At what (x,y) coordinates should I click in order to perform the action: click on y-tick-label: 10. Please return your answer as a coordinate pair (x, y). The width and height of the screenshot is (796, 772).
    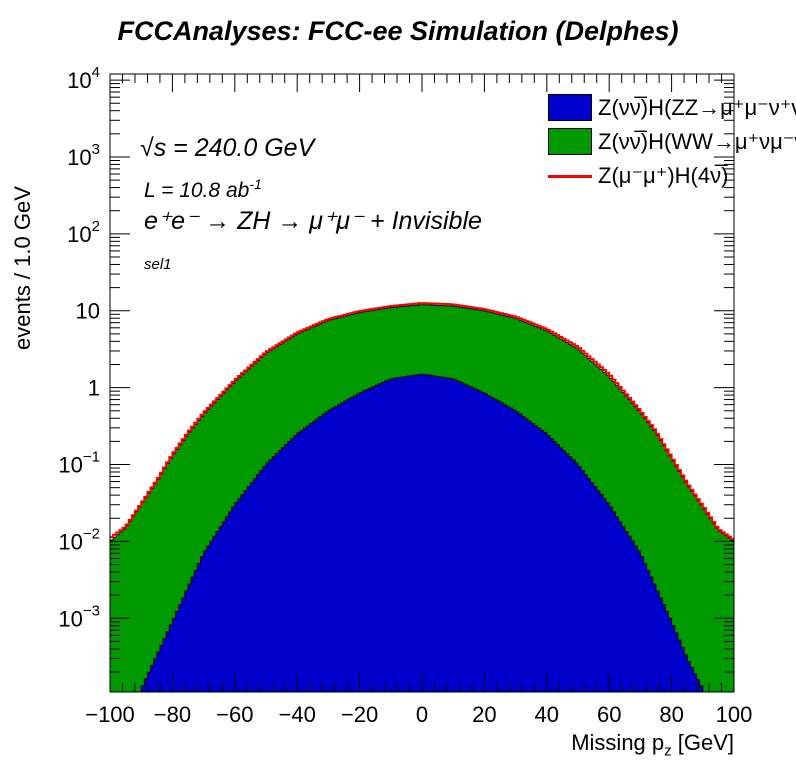
    Looking at the image, I should click on (88, 311).